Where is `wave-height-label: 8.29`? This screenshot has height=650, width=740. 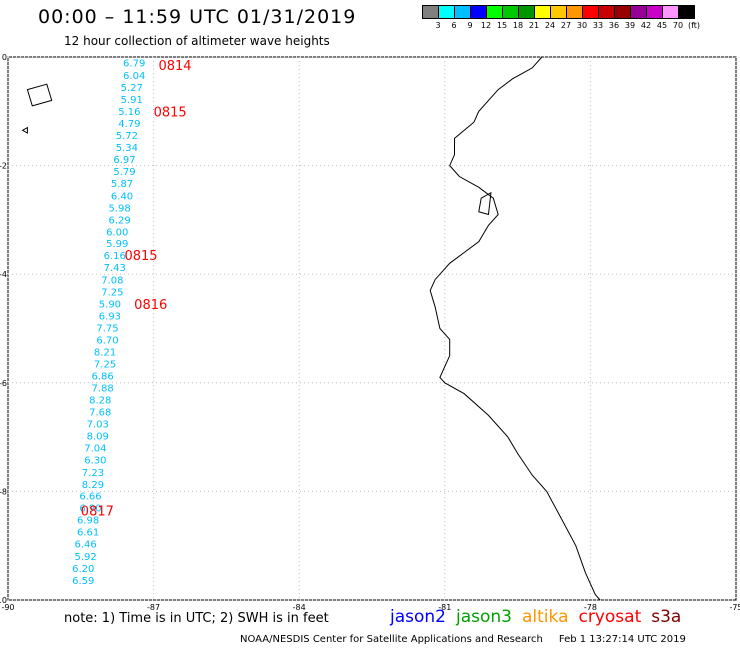
wave-height-label: 8.29 is located at coordinates (93, 485).